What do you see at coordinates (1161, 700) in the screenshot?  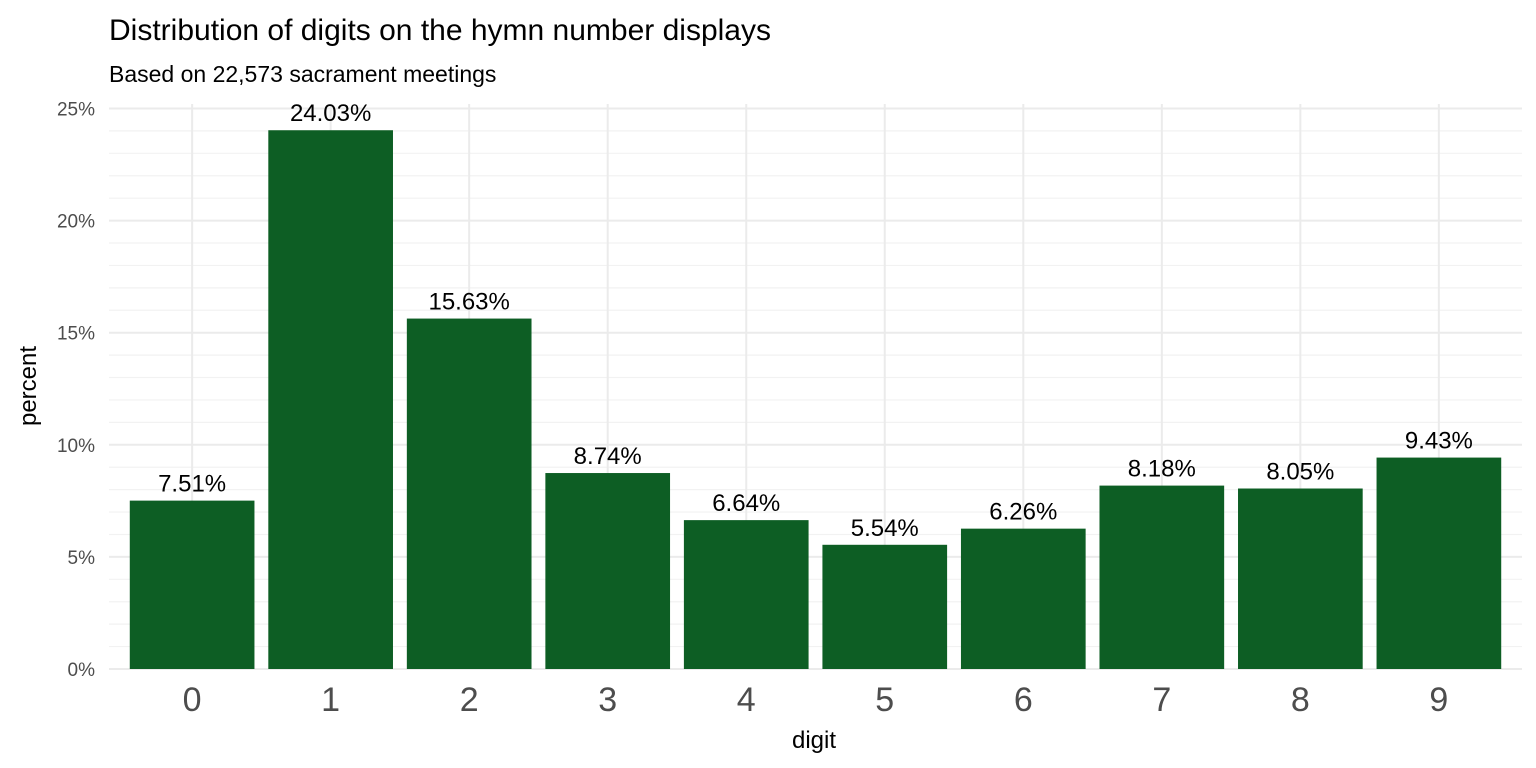 I see `x-tick-label: 7` at bounding box center [1161, 700].